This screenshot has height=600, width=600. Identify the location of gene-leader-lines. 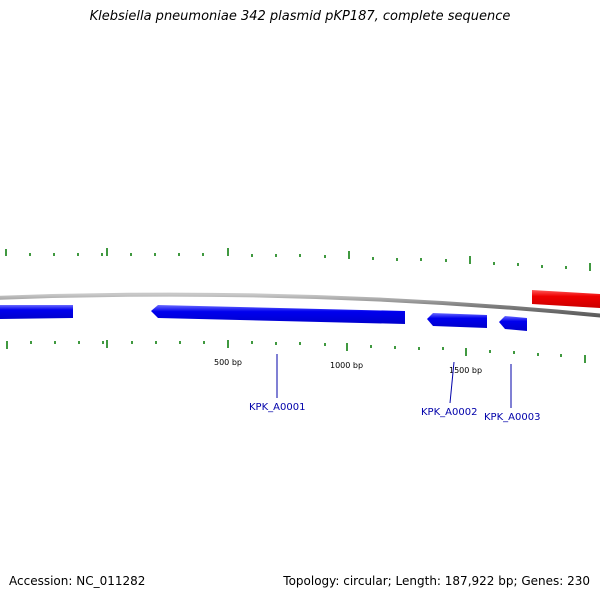
(394, 381).